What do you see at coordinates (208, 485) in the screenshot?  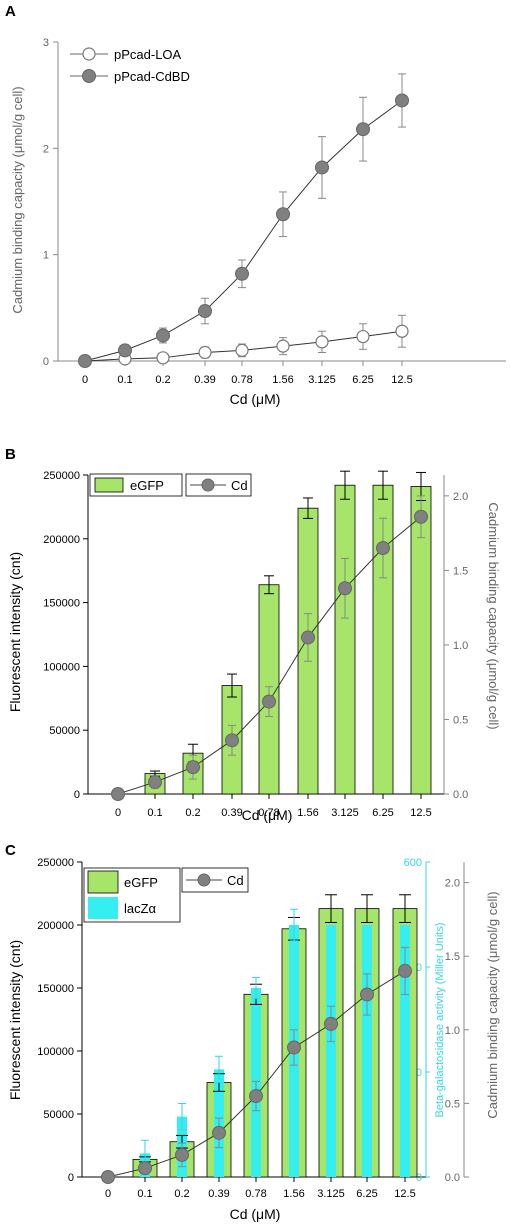 I see `legend-marker-cd-b` at bounding box center [208, 485].